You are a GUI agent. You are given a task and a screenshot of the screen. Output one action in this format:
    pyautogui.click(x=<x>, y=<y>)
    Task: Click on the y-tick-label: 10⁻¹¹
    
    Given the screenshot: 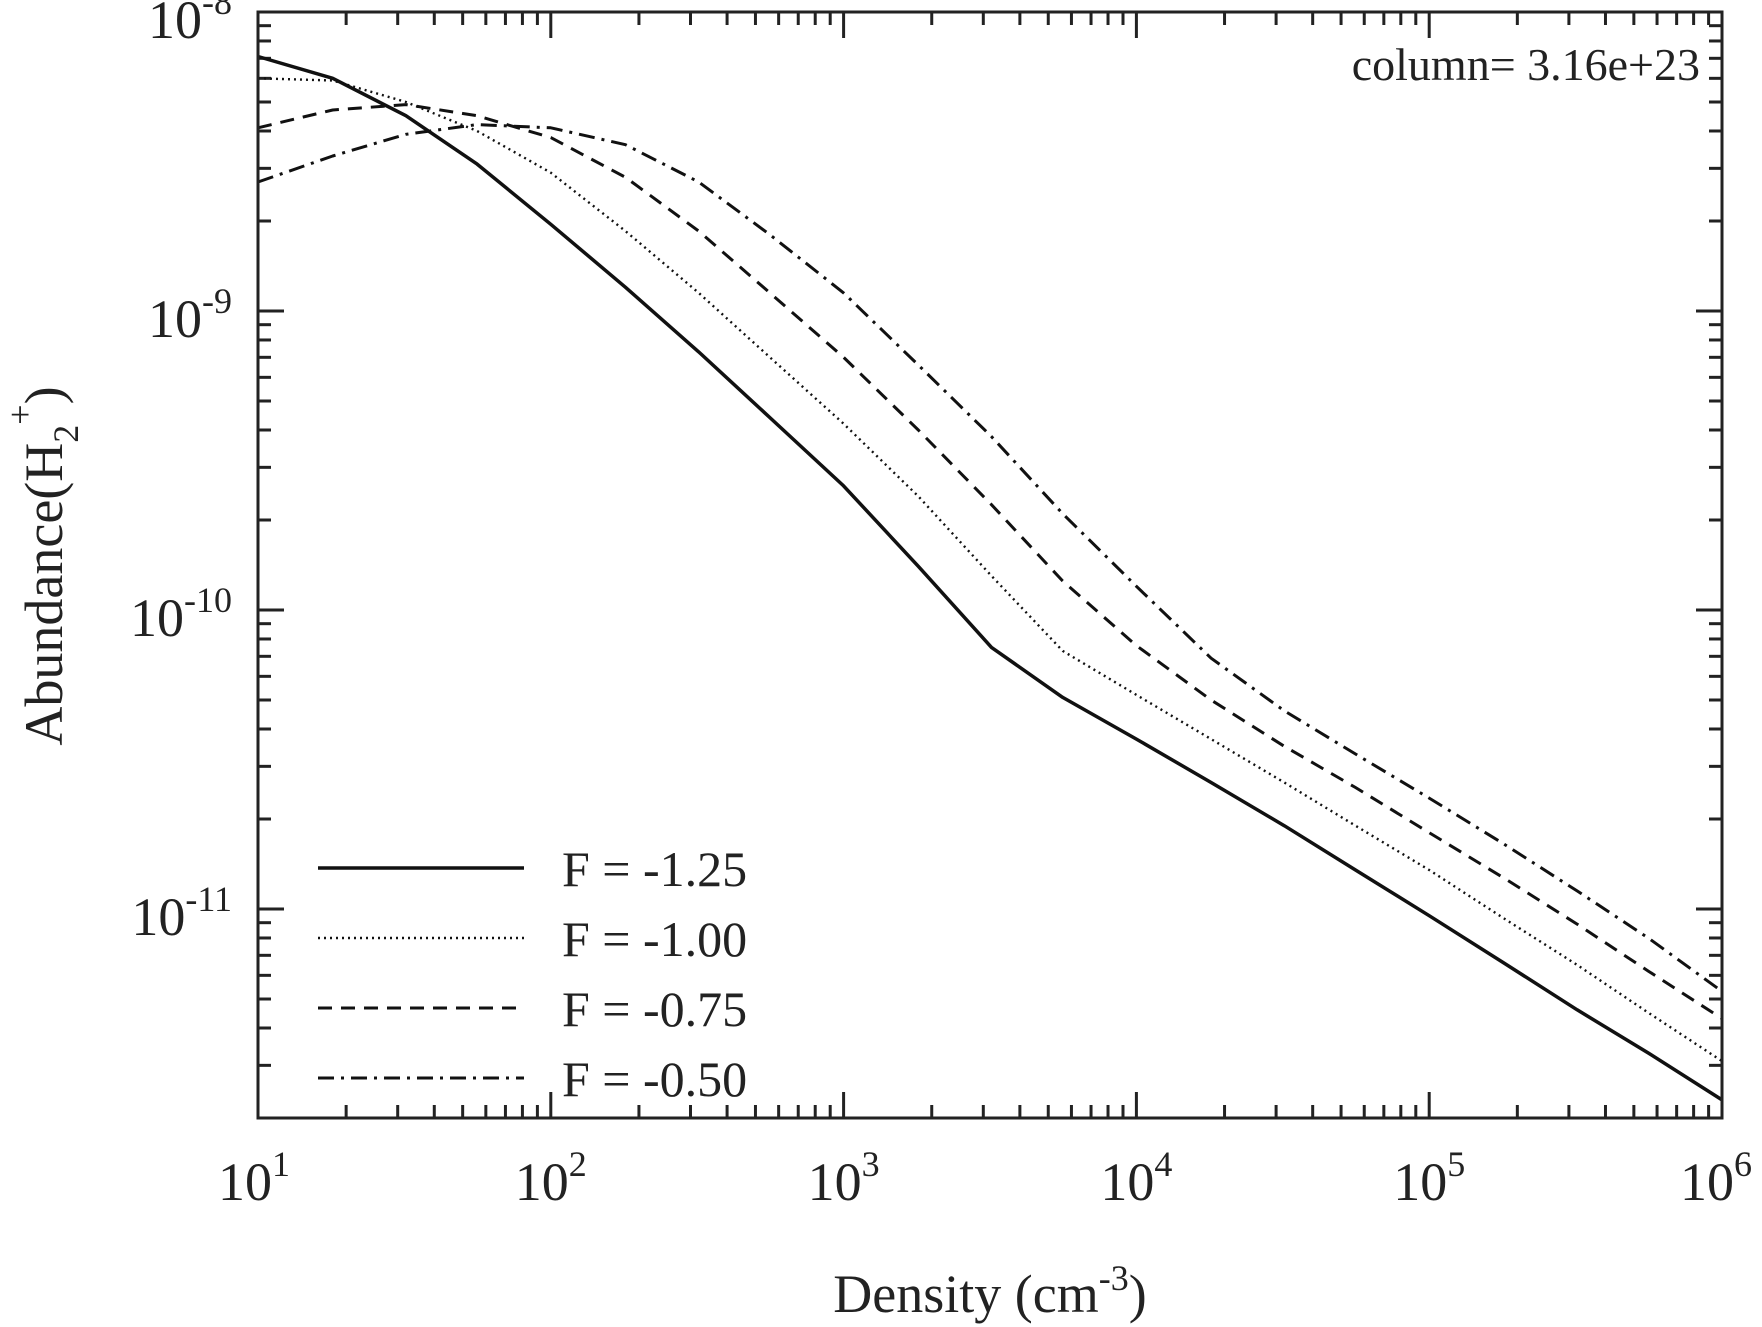 What is the action you would take?
    pyautogui.click(x=181, y=913)
    